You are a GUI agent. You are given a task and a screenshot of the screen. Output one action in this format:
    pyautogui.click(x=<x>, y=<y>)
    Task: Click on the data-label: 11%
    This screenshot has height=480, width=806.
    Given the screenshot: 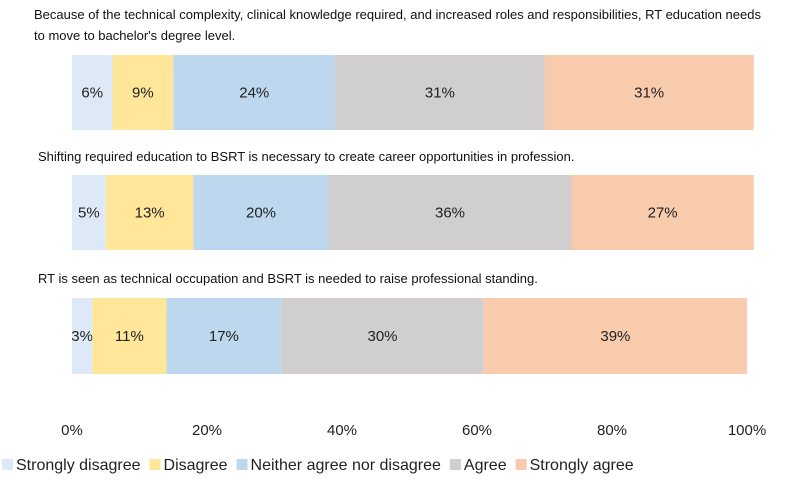 What is the action you would take?
    pyautogui.click(x=129, y=336)
    